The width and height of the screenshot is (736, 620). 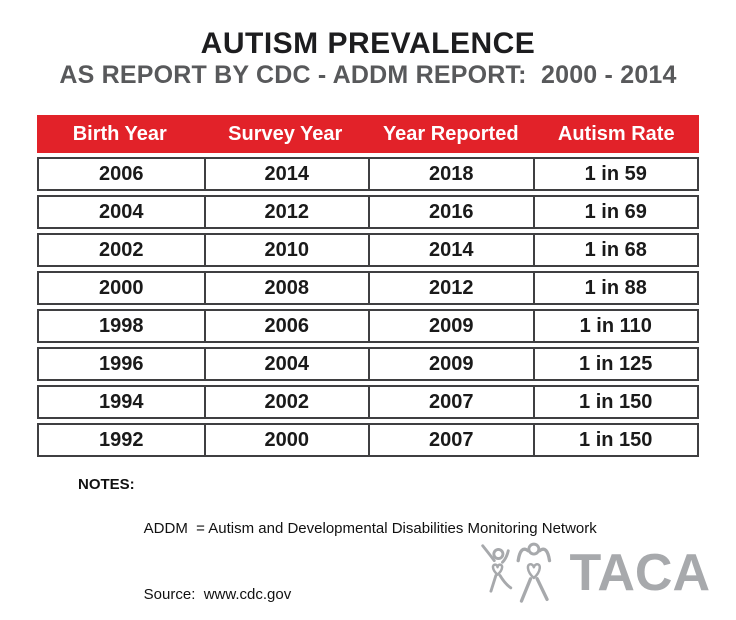 What do you see at coordinates (285, 133) in the screenshot?
I see `column-header-survey-year: Survey Year` at bounding box center [285, 133].